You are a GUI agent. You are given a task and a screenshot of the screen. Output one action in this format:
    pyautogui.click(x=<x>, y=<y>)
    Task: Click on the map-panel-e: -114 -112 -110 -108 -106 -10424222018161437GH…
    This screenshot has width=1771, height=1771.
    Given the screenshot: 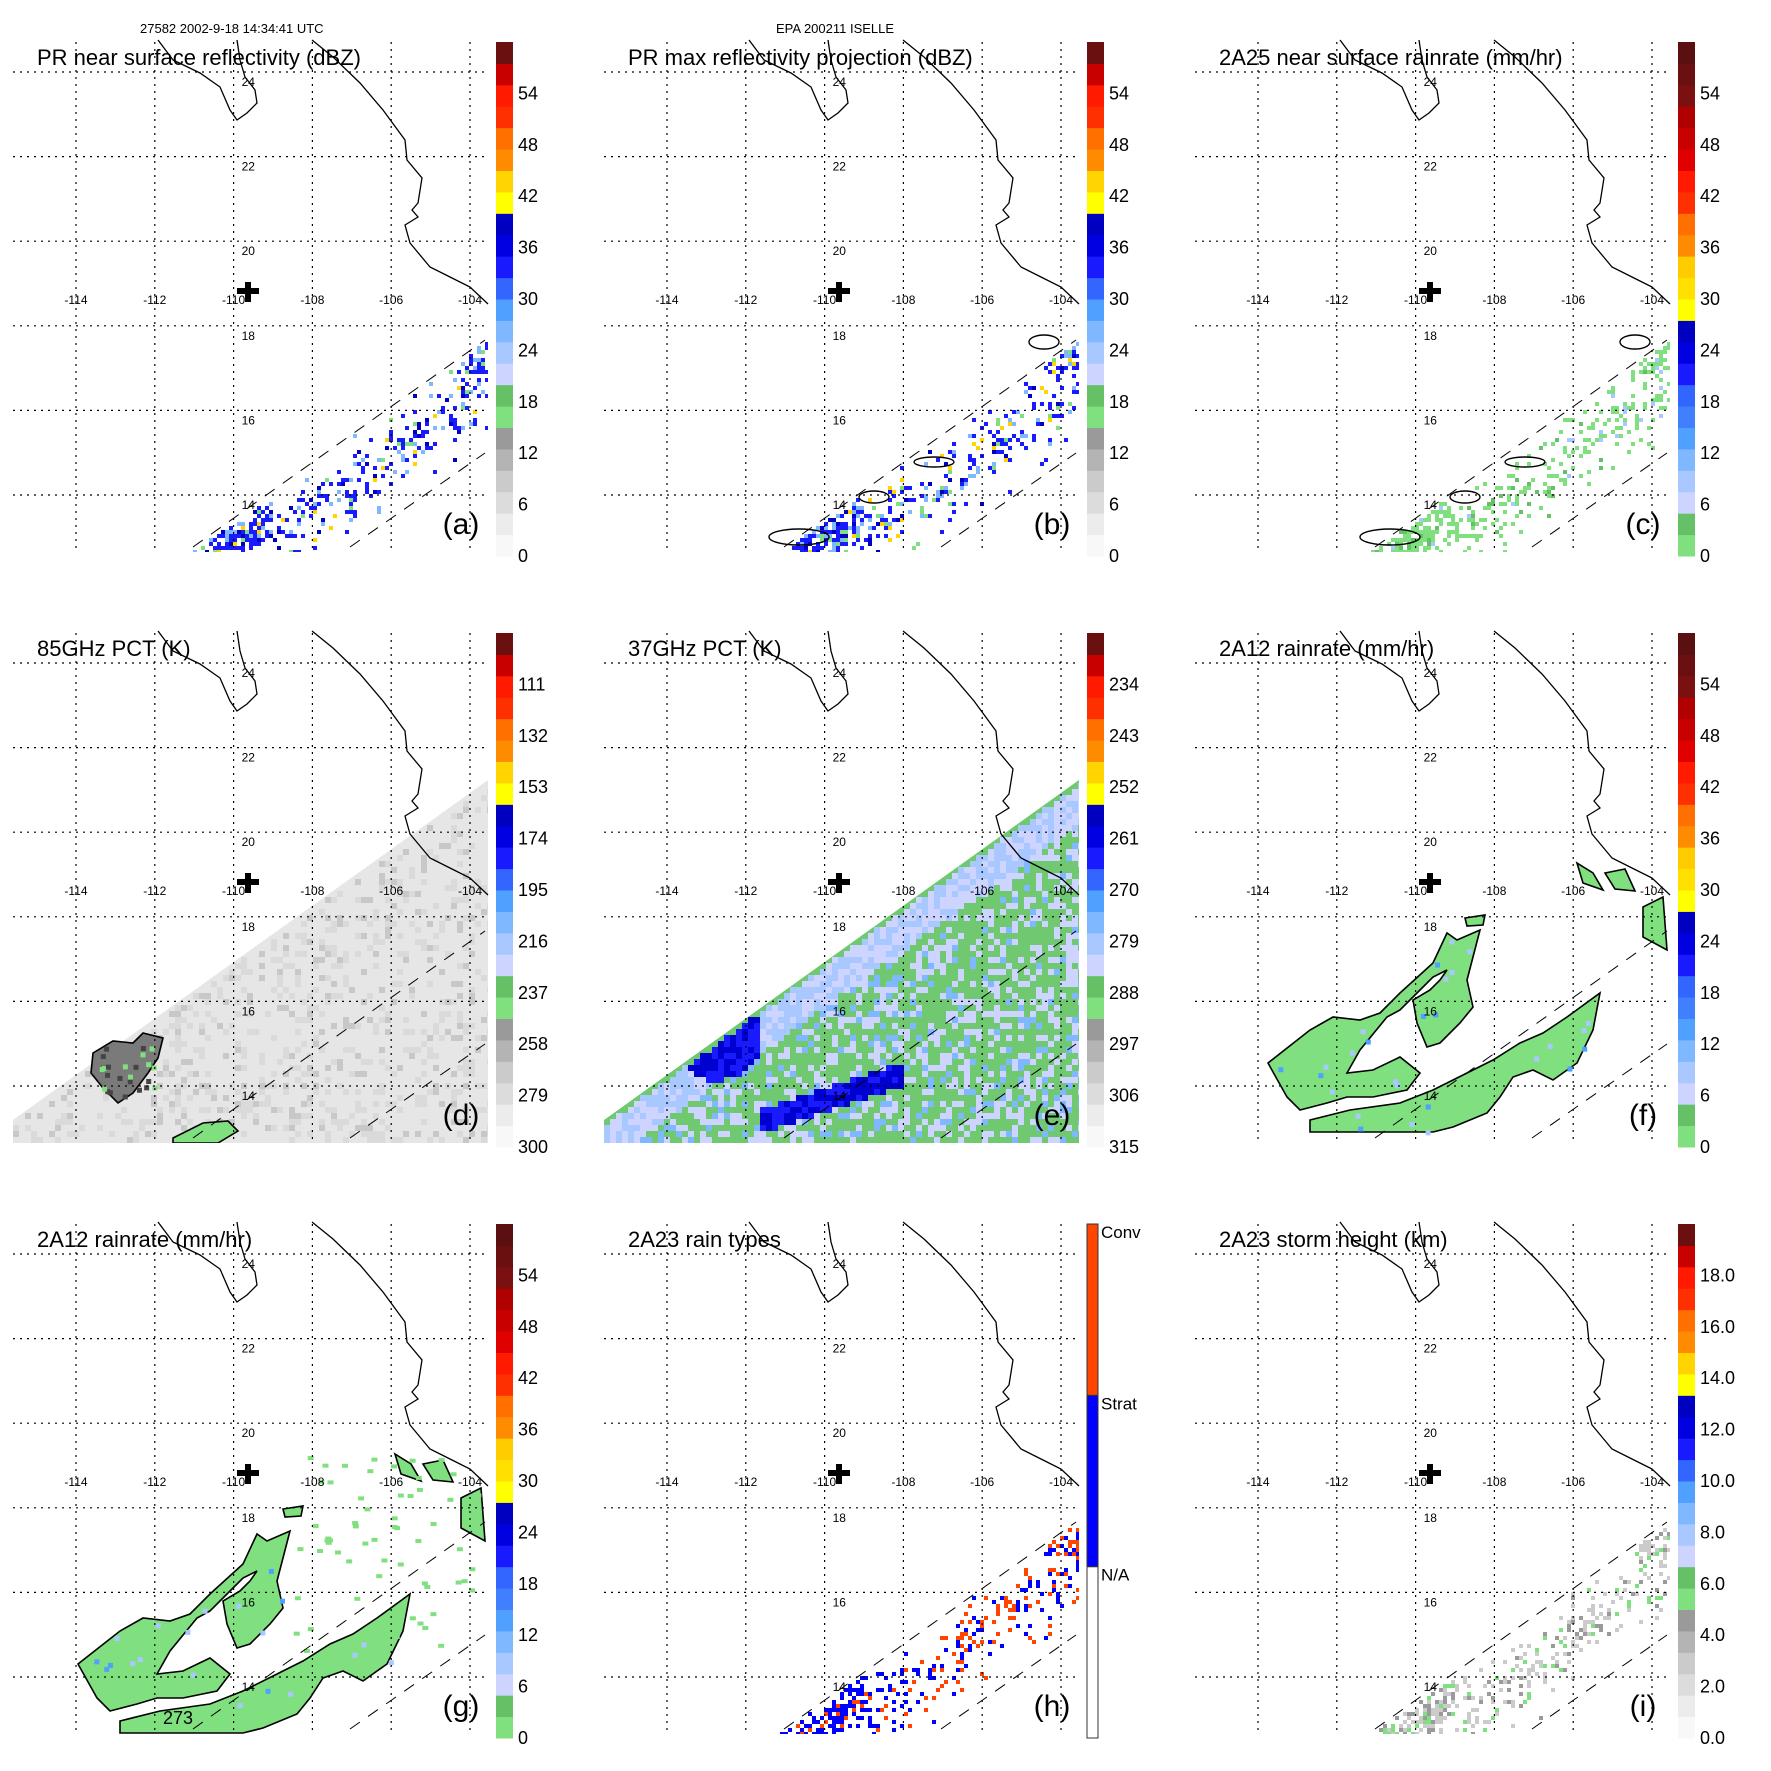 What is the action you would take?
    pyautogui.click(x=871, y=893)
    